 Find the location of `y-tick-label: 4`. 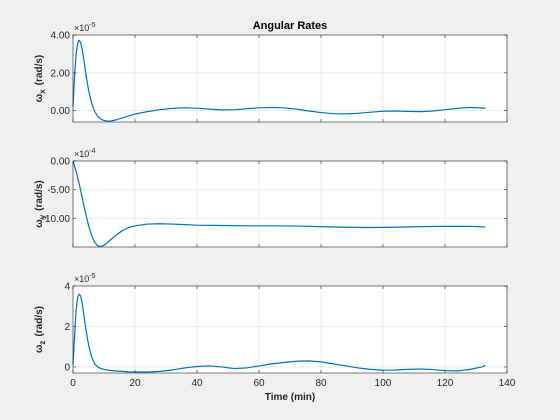

y-tick-label: 4 is located at coordinates (67, 287).